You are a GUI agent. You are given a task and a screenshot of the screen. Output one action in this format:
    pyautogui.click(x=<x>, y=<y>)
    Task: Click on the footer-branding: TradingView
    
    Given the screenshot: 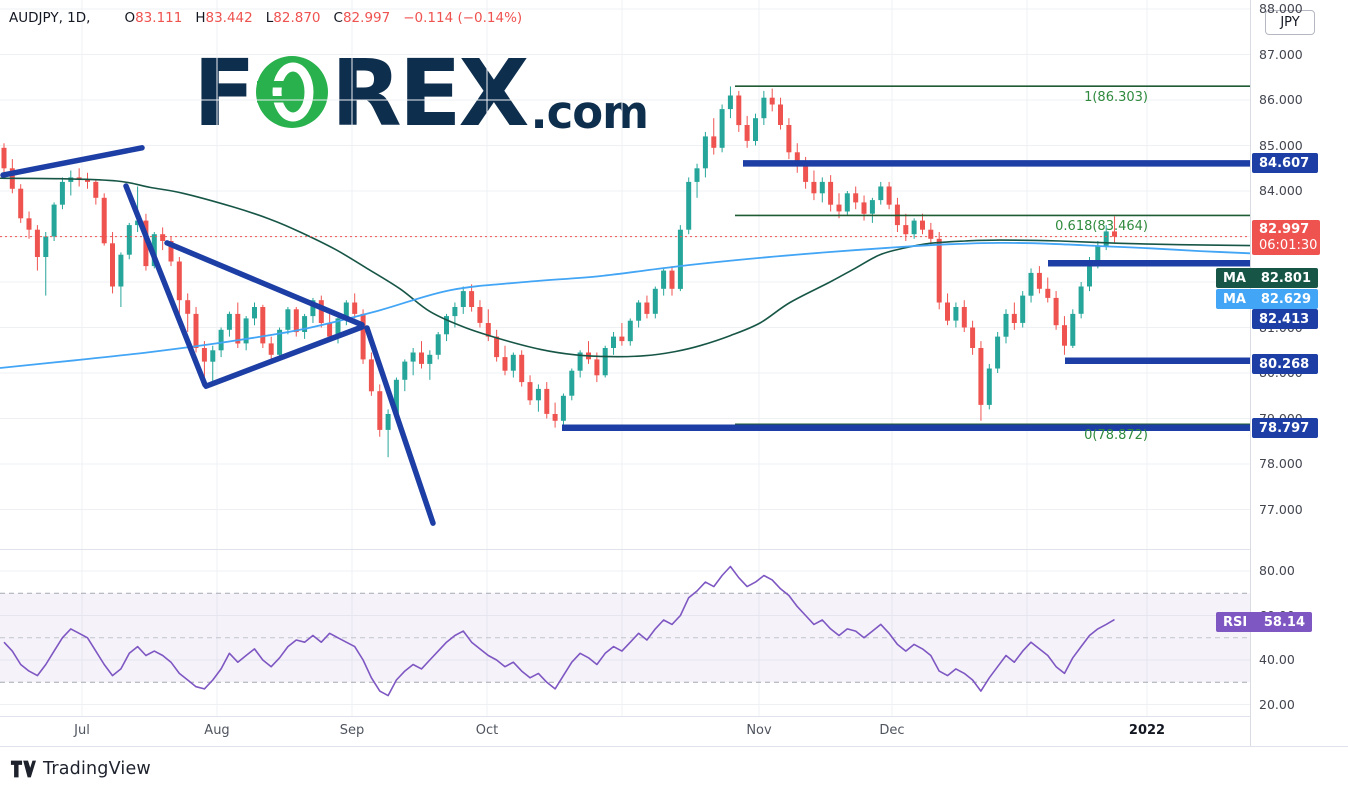 What is the action you would take?
    pyautogui.click(x=80, y=769)
    